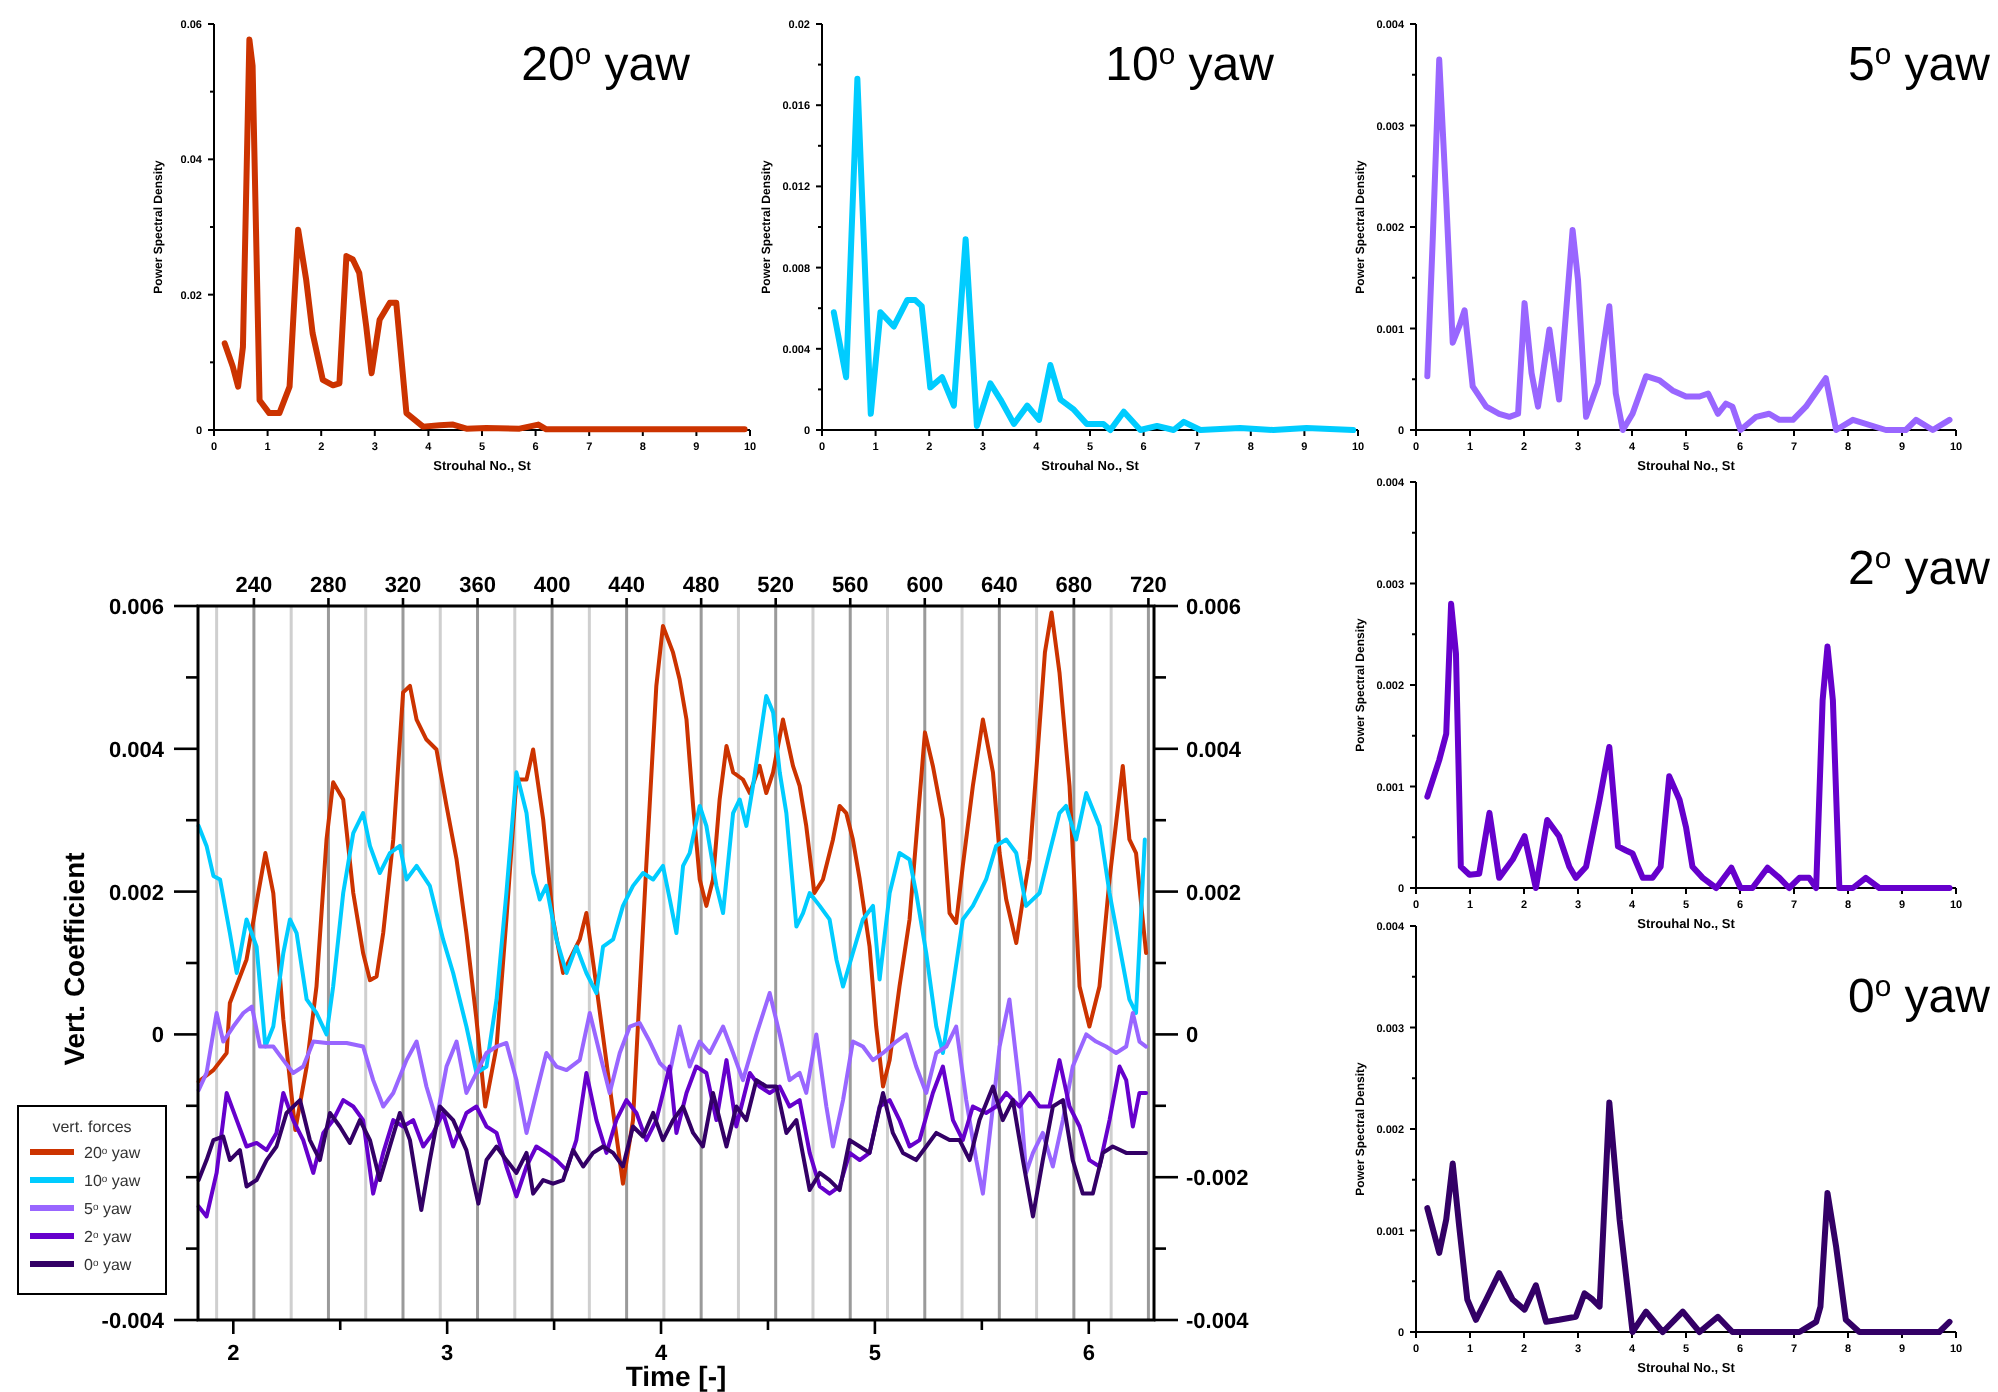  What do you see at coordinates (1218, 1322) in the screenshot?
I see `y2-tick-label: -0.004` at bounding box center [1218, 1322].